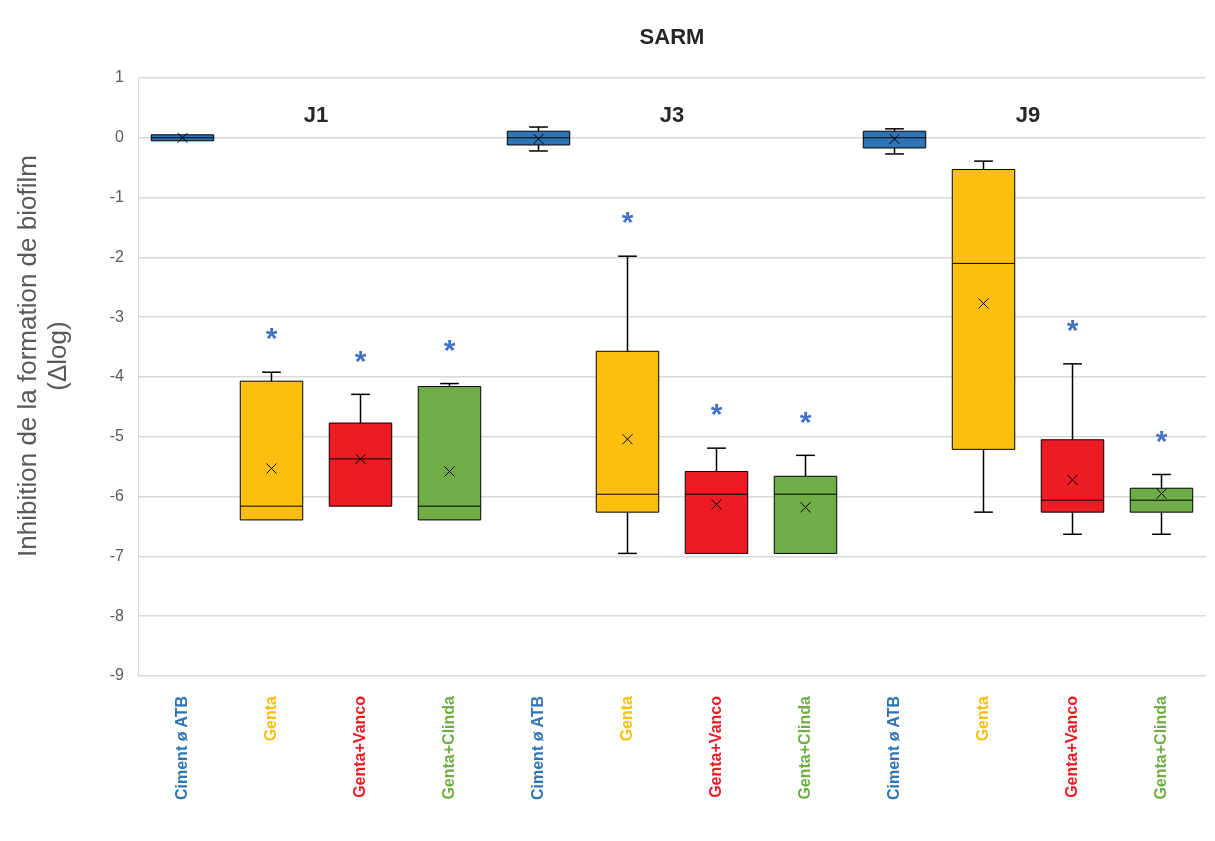 The image size is (1215, 841). I want to click on chart-title: SARM, so click(672, 37).